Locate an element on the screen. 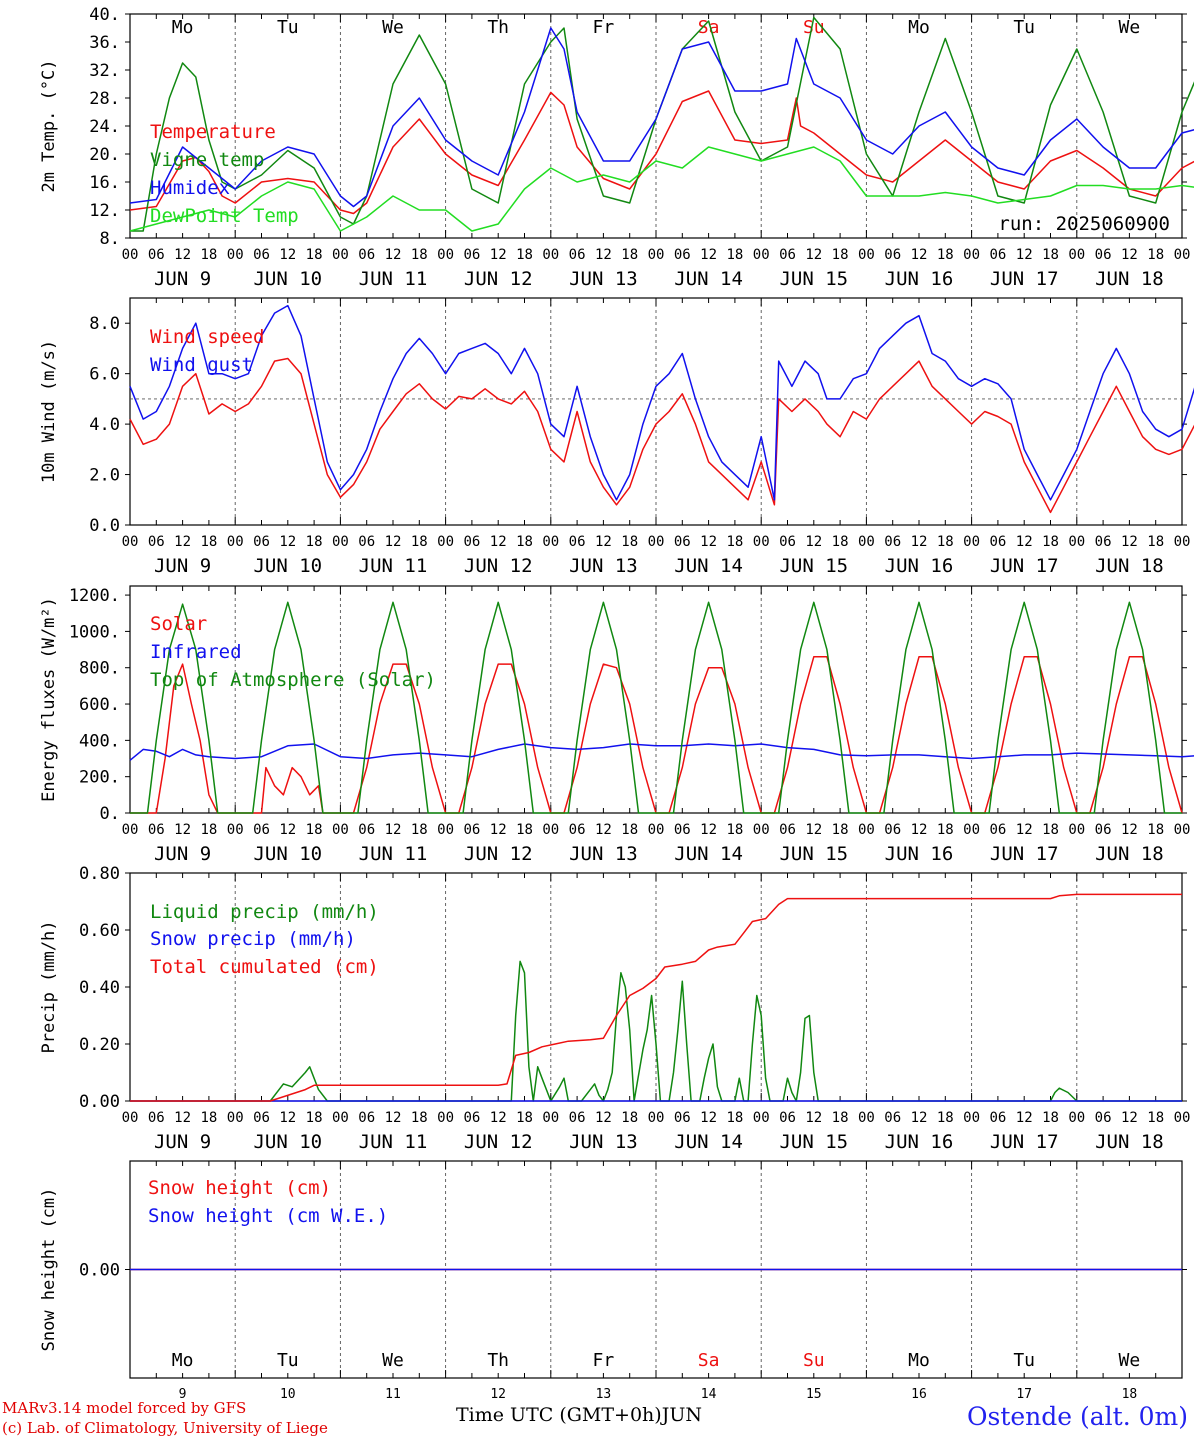  date-label: JUN 10 is located at coordinates (287, 566).